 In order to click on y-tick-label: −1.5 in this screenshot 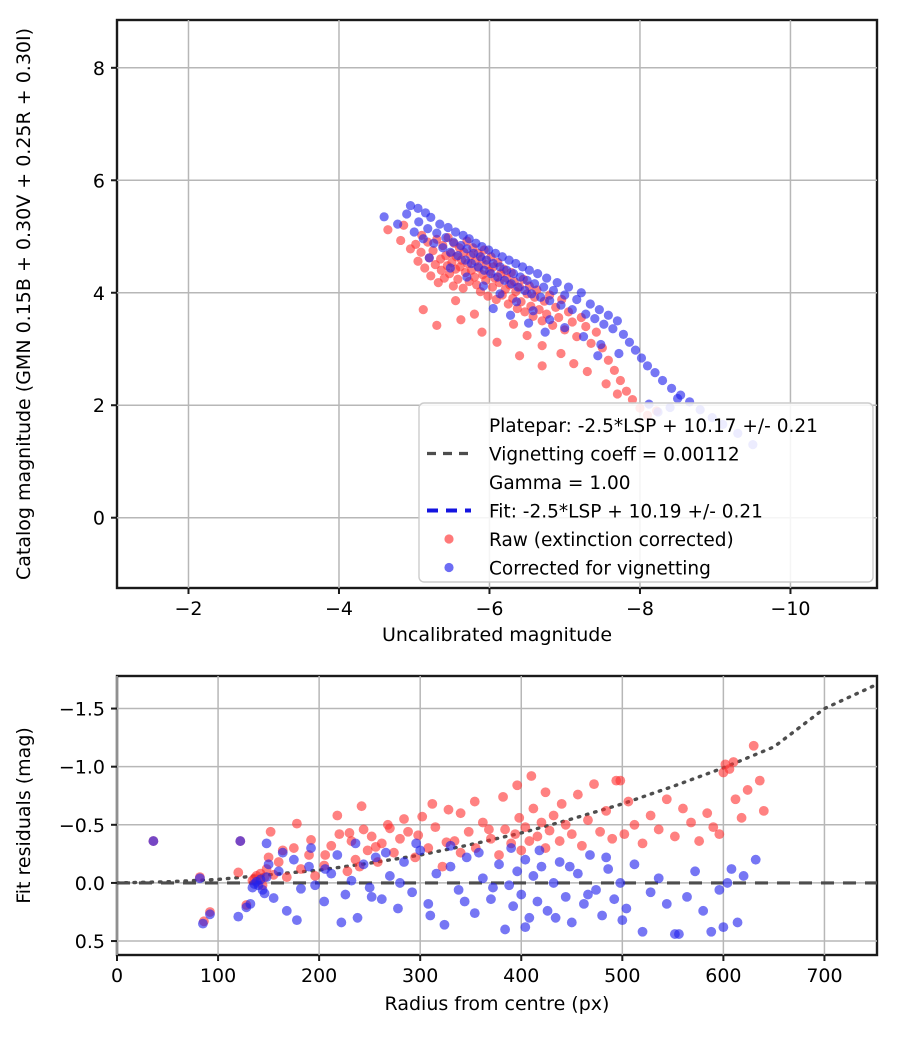, I will do `click(82, 710)`.